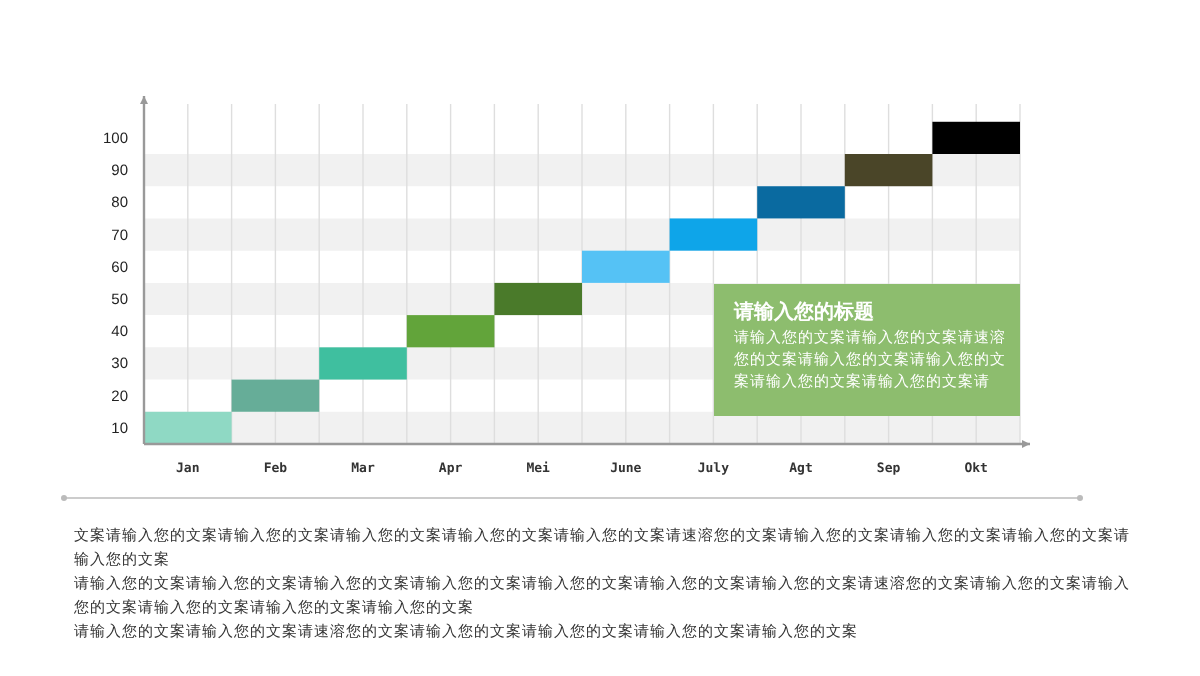 Image resolution: width=1200 pixels, height=676 pixels. I want to click on annotation: 请输入您的标题, so click(805, 313).